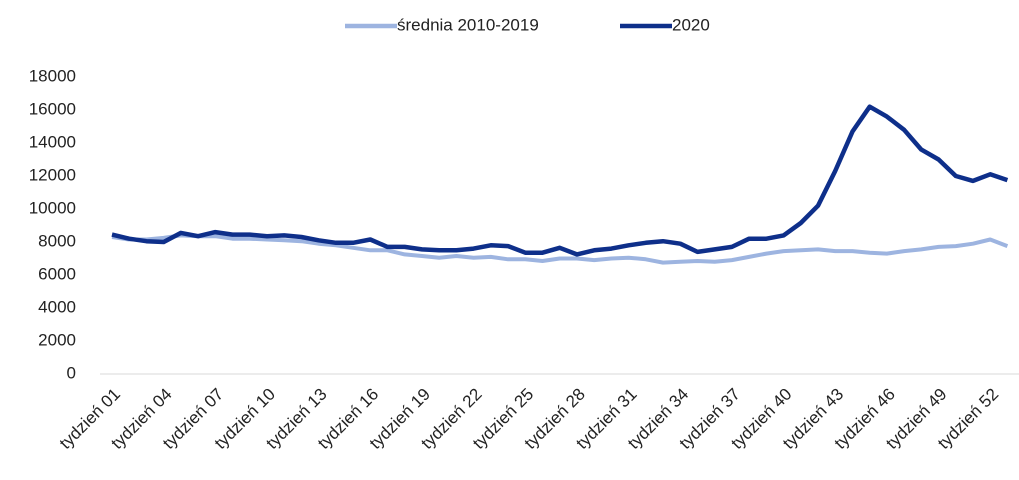  What do you see at coordinates (52, 207) in the screenshot?
I see `y-tick-label: 10000` at bounding box center [52, 207].